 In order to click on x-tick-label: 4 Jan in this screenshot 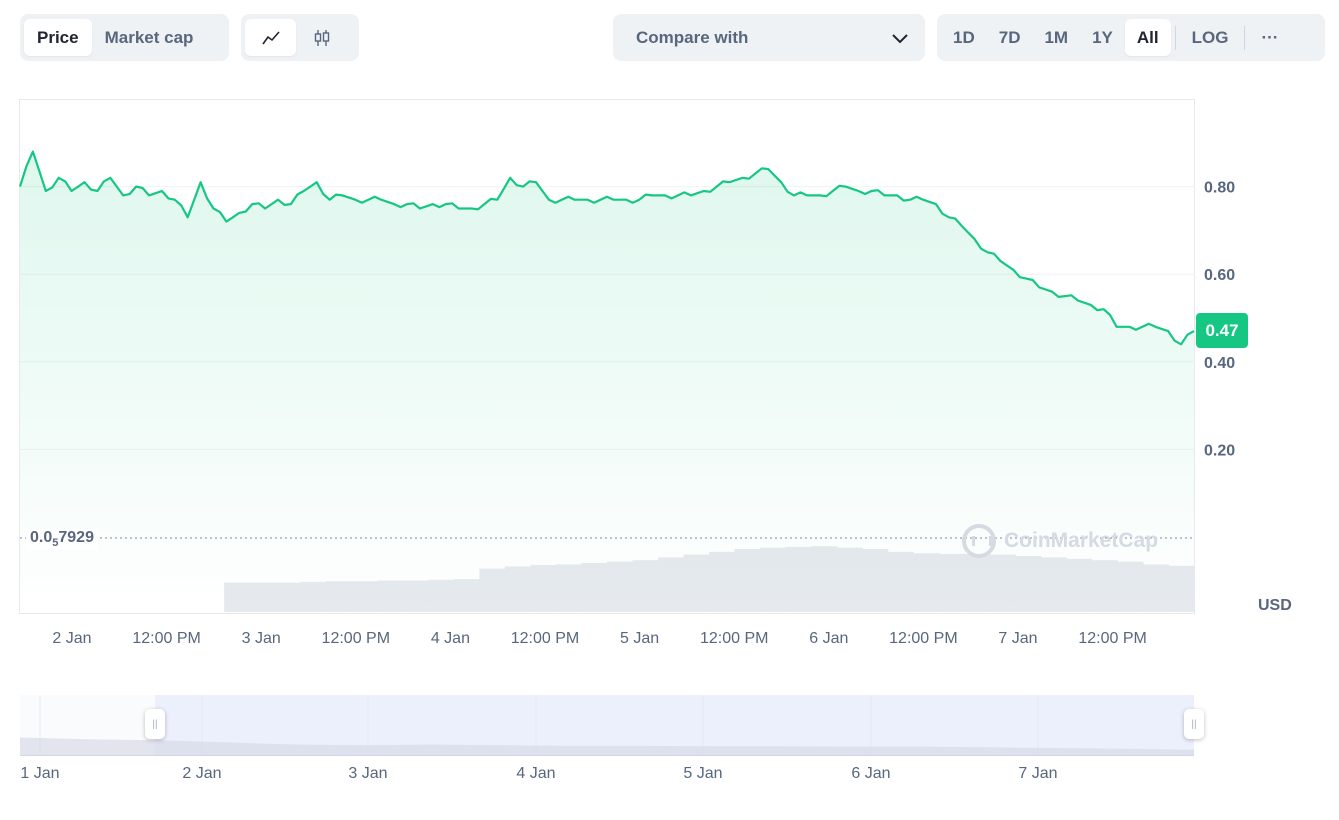, I will do `click(450, 638)`.